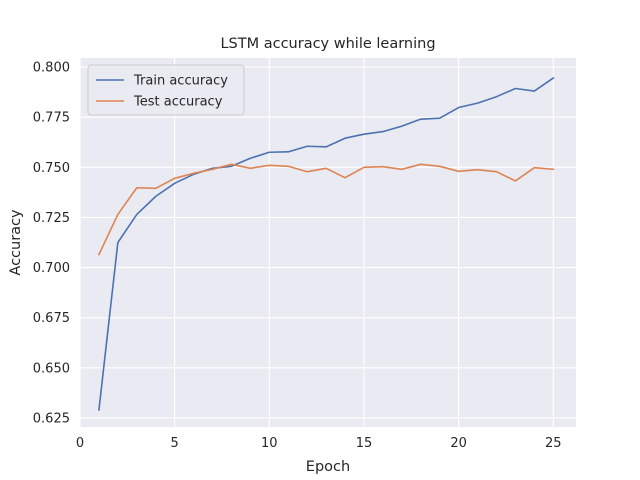 The height and width of the screenshot is (480, 640). Describe the element at coordinates (51, 118) in the screenshot. I see `y-tick-label: 0.775` at that location.